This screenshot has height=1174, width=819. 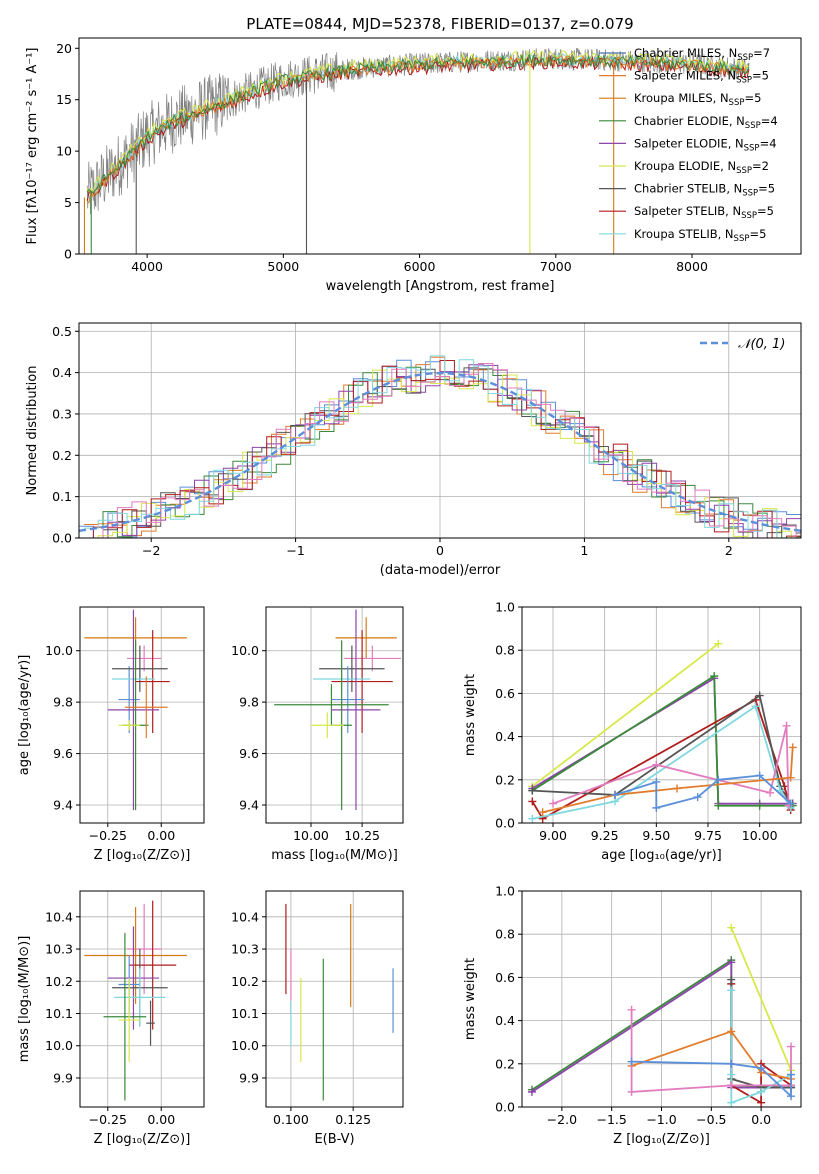 What do you see at coordinates (440, 550) in the screenshot?
I see `x-tick-label: 0` at bounding box center [440, 550].